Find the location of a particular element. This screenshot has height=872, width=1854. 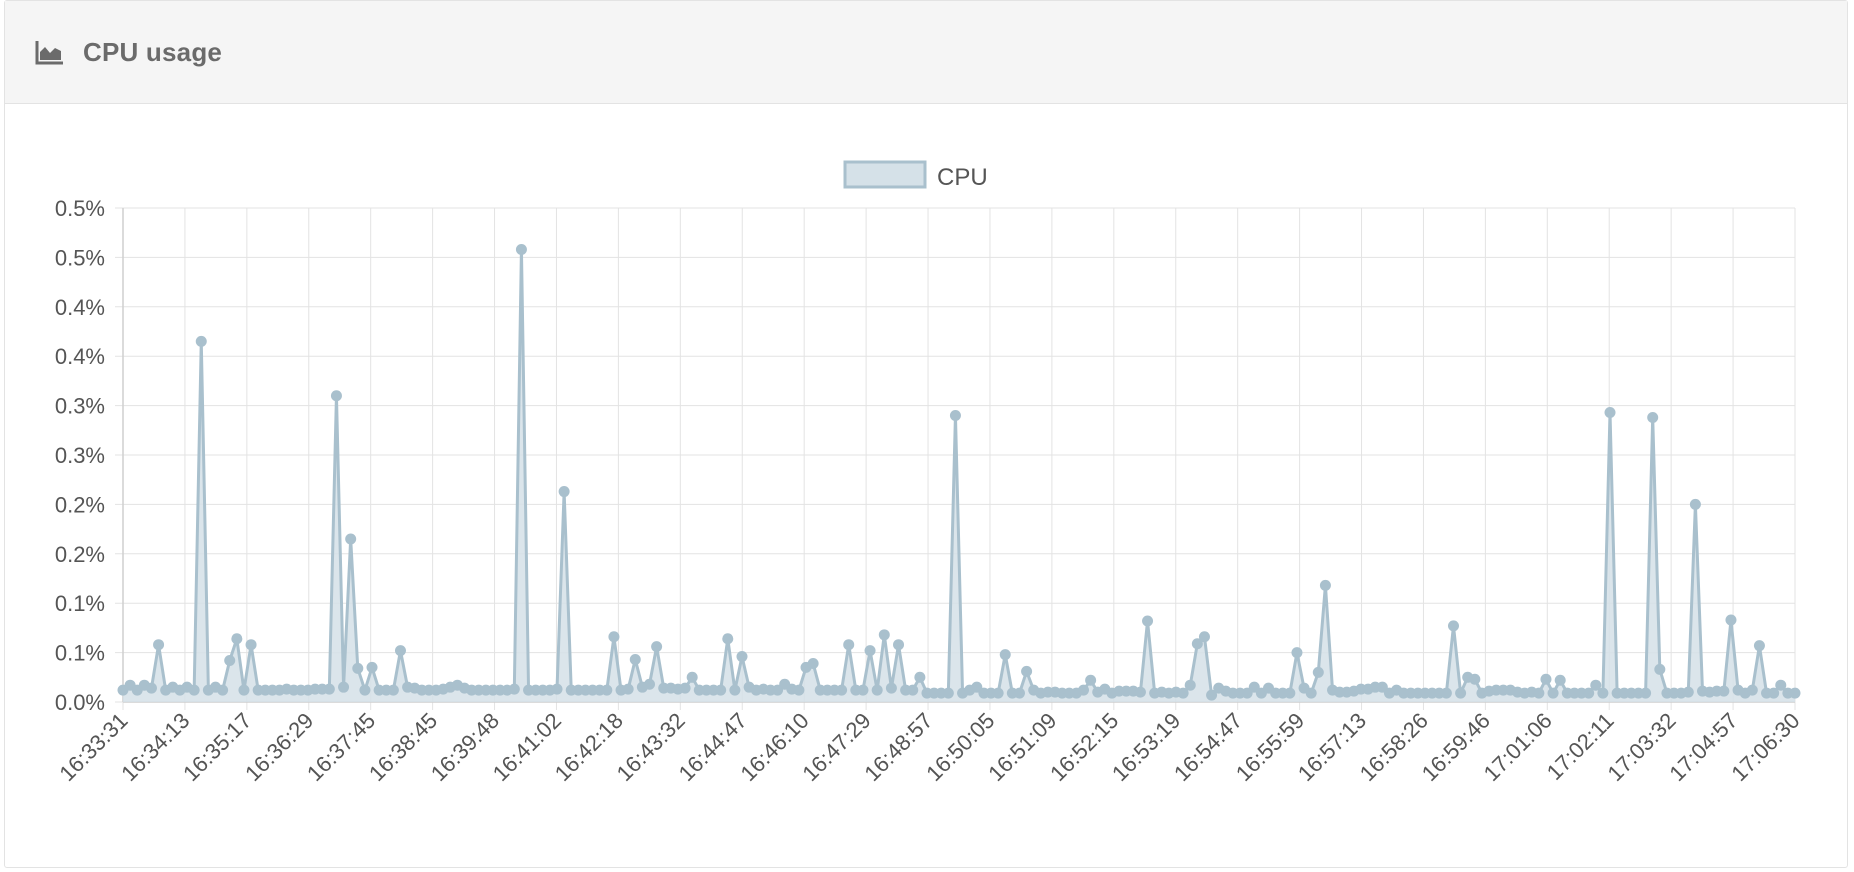

y-tick-label: 0.1% is located at coordinates (80, 603).